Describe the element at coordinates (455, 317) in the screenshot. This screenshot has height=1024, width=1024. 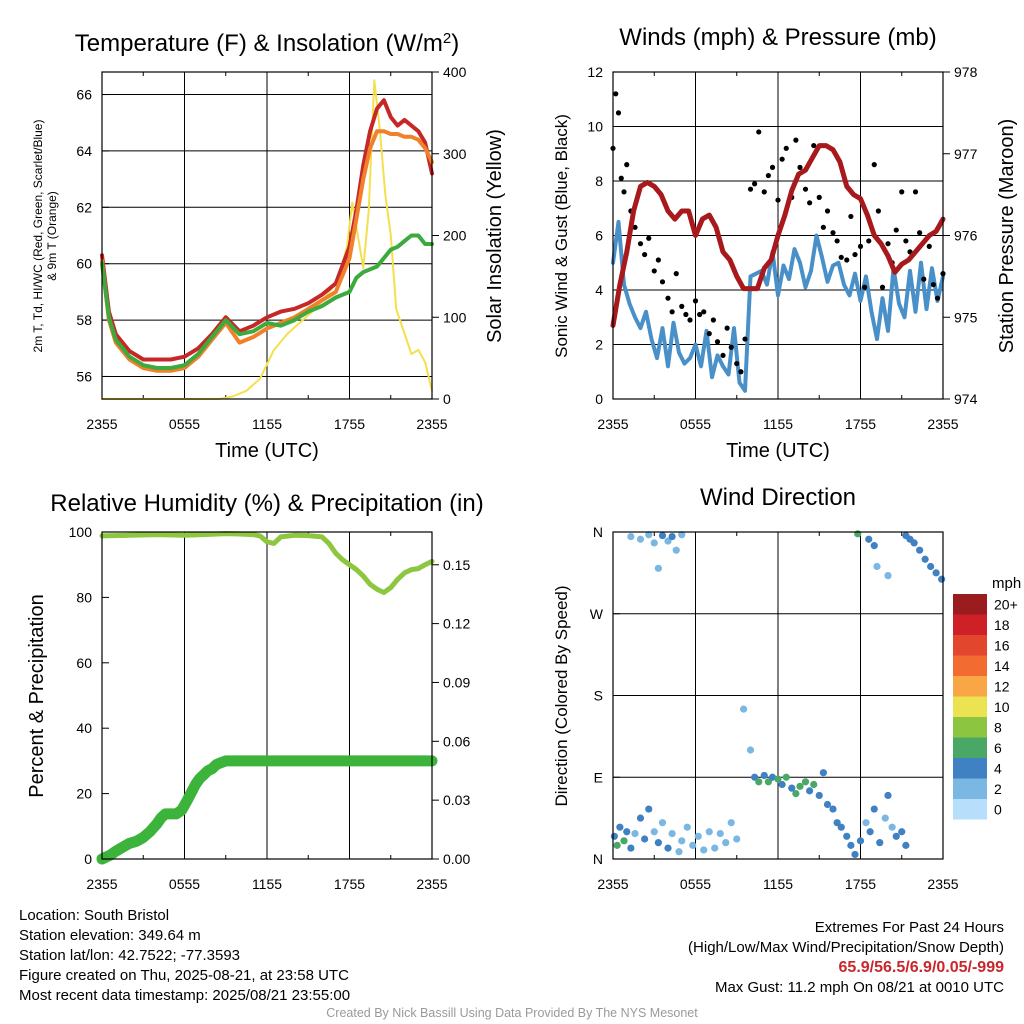
I see `temperature-y2-tick-label: 100` at that location.